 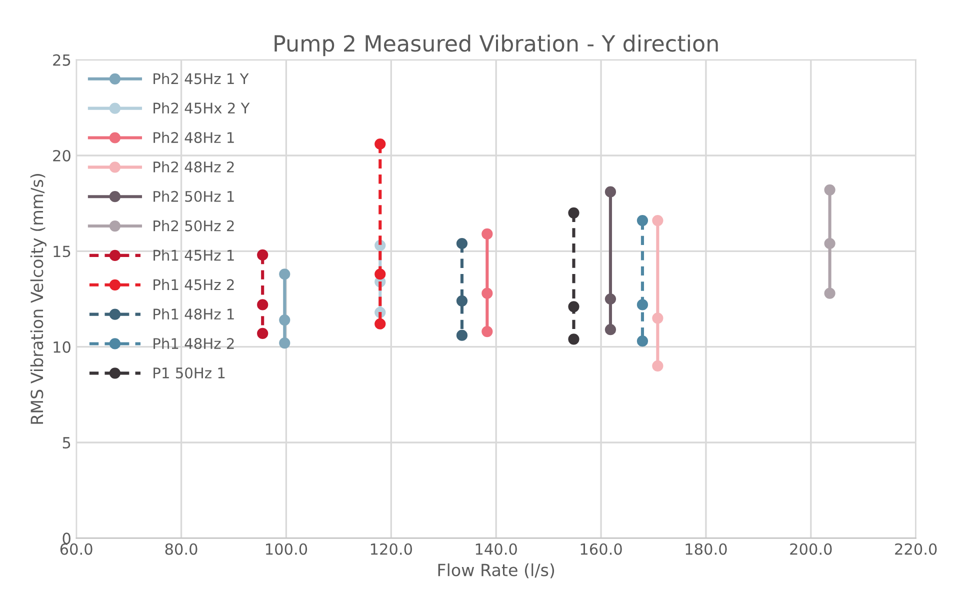 What do you see at coordinates (189, 372) in the screenshot?
I see `legend-label: P1 50Hz 1` at bounding box center [189, 372].